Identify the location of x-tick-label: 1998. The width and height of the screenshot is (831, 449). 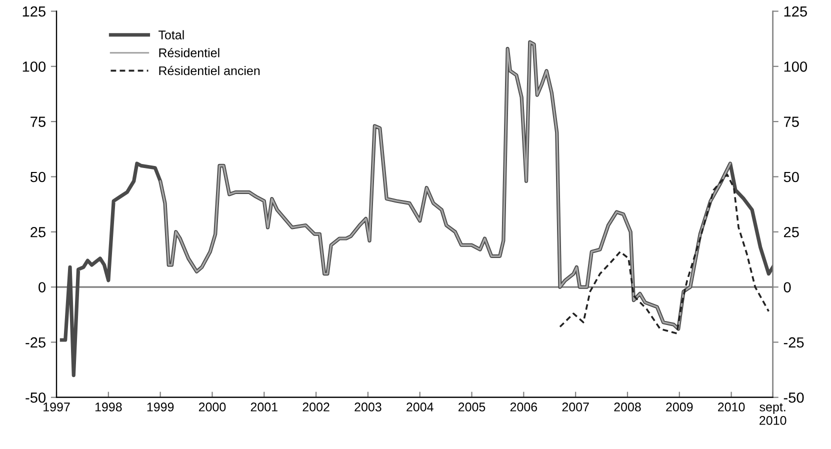
(108, 407).